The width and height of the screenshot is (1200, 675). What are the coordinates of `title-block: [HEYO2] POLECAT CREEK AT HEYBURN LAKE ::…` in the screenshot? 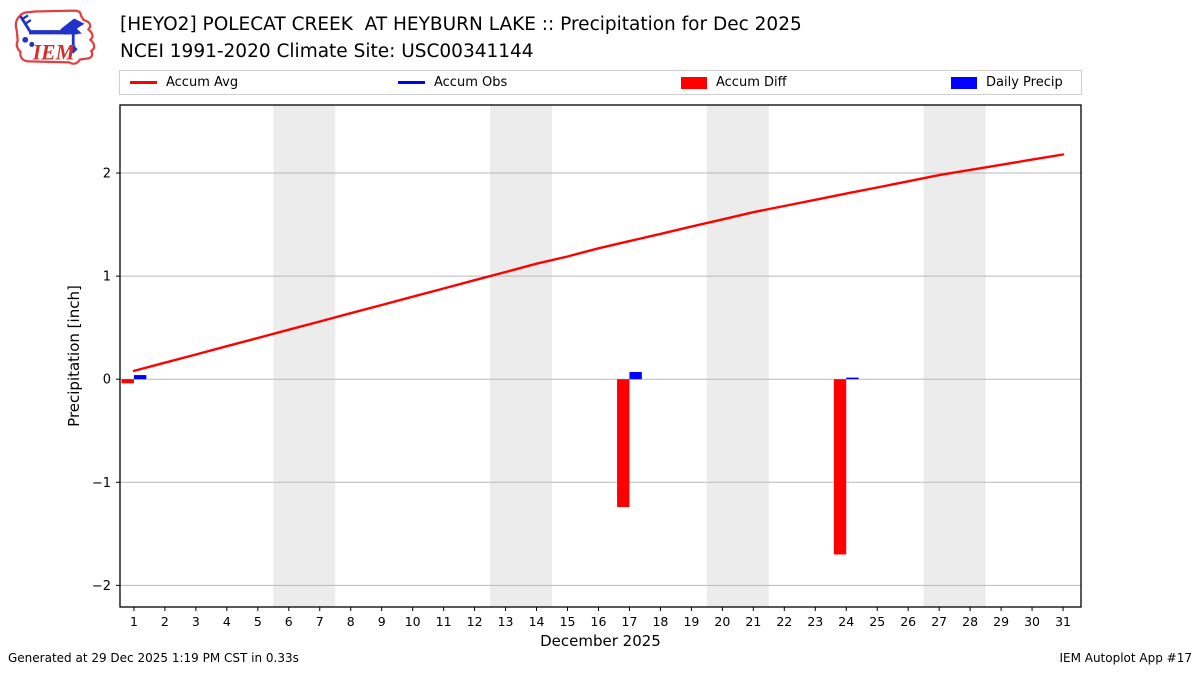 It's located at (461, 38).